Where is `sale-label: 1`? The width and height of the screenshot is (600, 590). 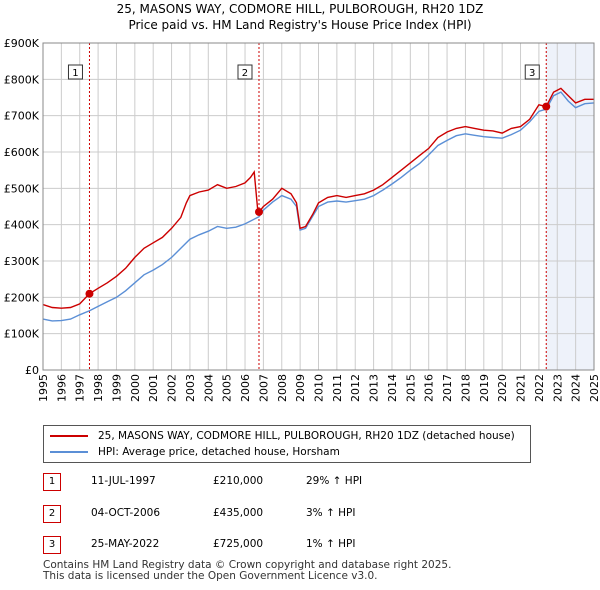 sale-label: 1 is located at coordinates (75, 73).